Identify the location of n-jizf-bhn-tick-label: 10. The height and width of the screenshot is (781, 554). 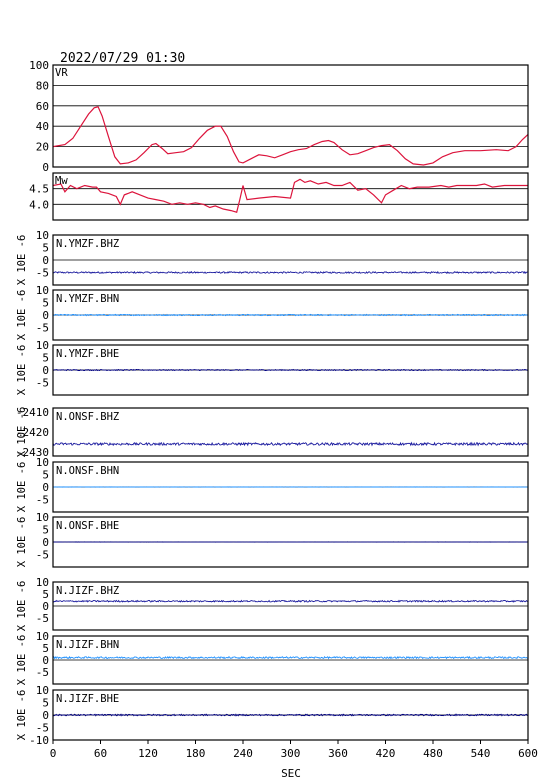
(42, 636).